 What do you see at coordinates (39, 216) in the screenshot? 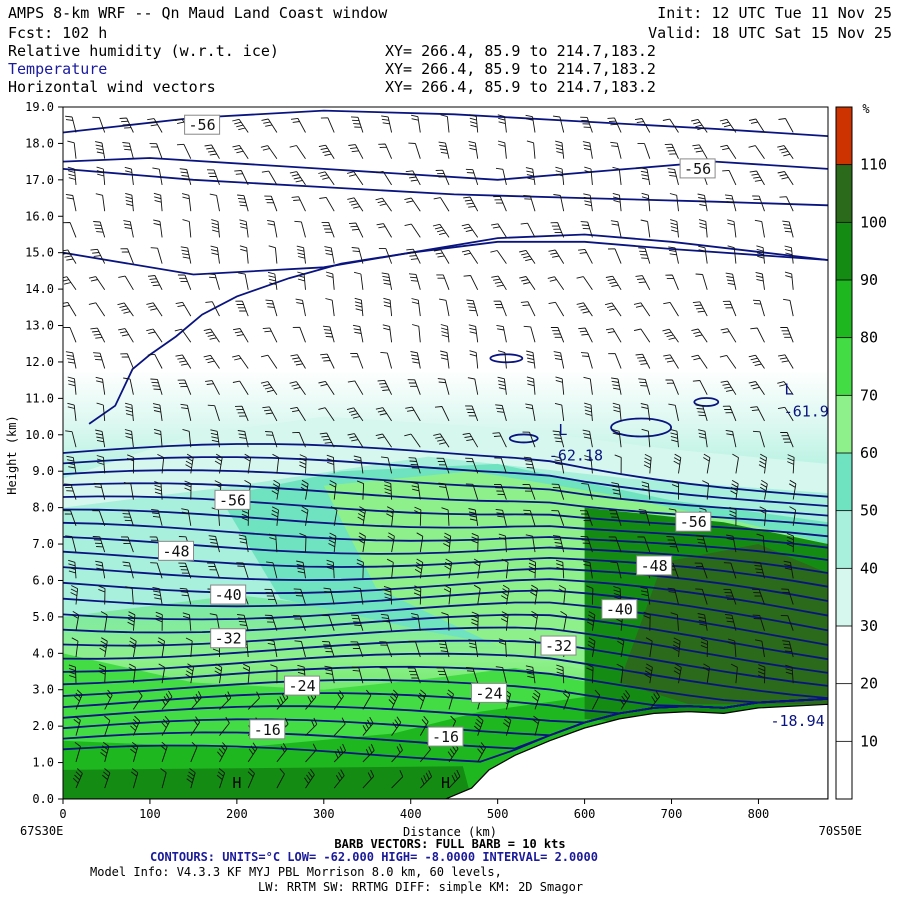
I see `y-tick-label-16: 16.0` at bounding box center [39, 216].